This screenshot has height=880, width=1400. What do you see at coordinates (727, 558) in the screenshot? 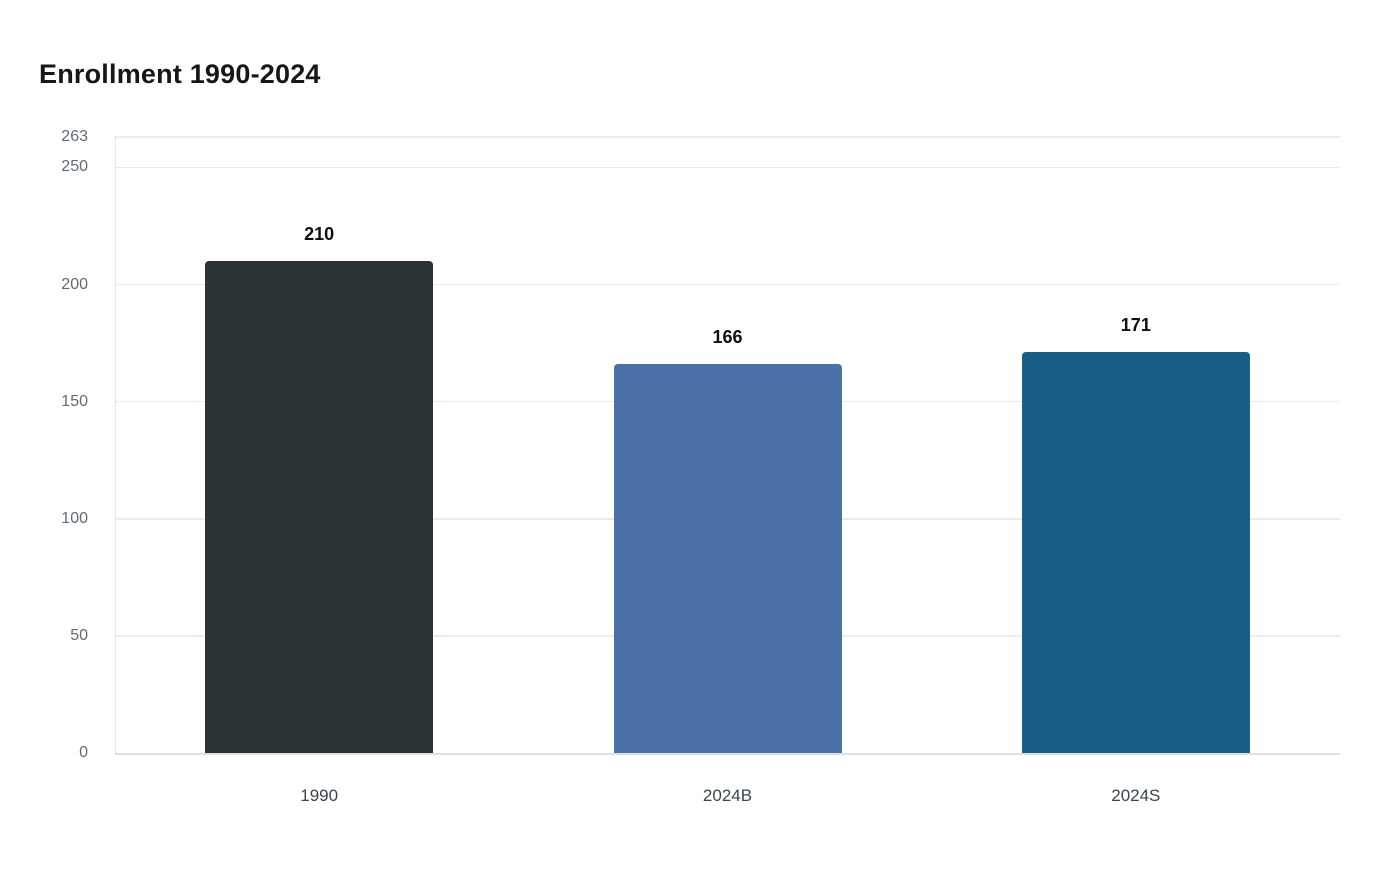
I see `bar-2024B` at bounding box center [727, 558].